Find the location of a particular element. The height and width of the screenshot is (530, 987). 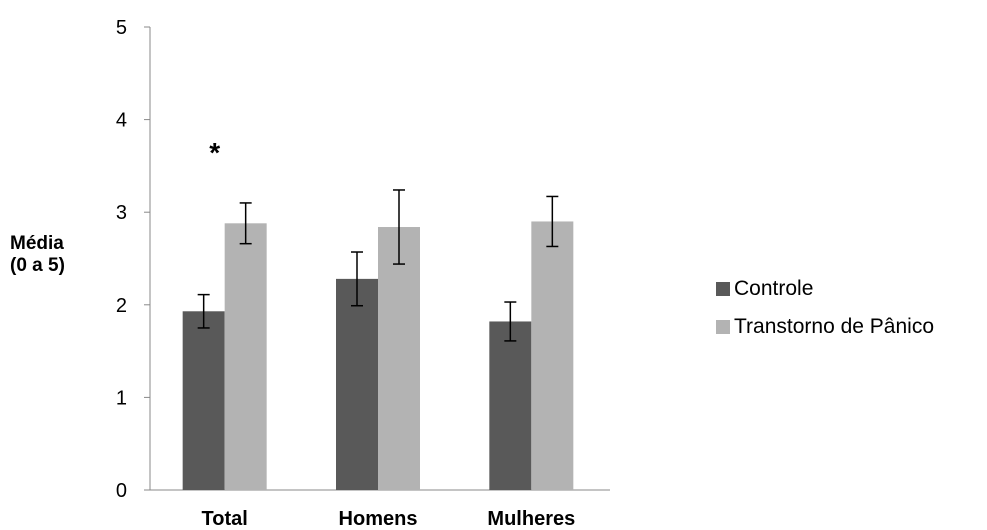

annotations: * is located at coordinates (214, 152).